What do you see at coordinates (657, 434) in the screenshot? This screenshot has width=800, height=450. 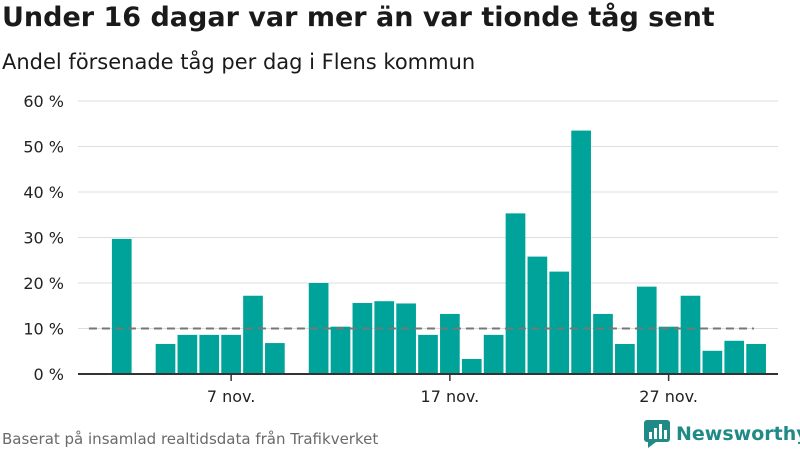 I see `newsworthy-logo-icon` at bounding box center [657, 434].